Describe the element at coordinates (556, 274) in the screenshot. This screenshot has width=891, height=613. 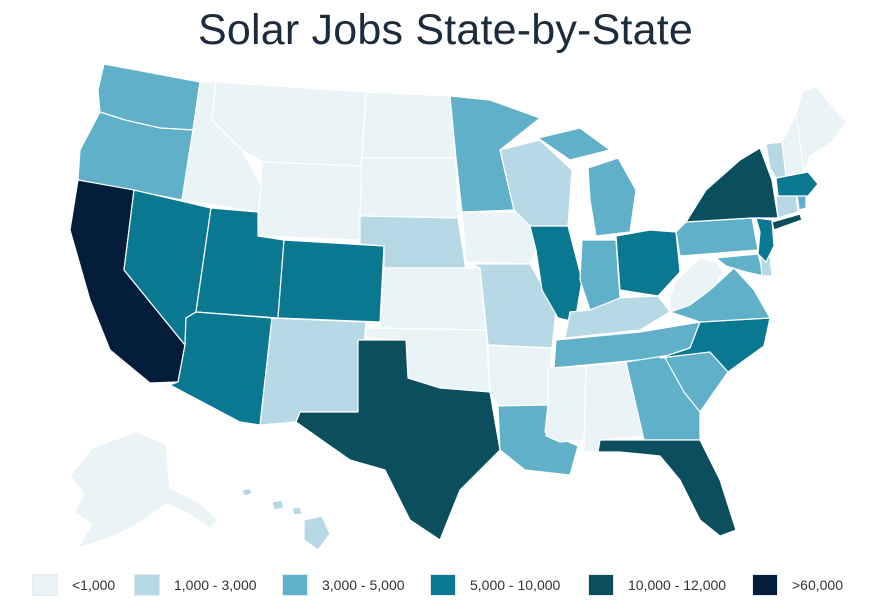
I see `state-il` at that location.